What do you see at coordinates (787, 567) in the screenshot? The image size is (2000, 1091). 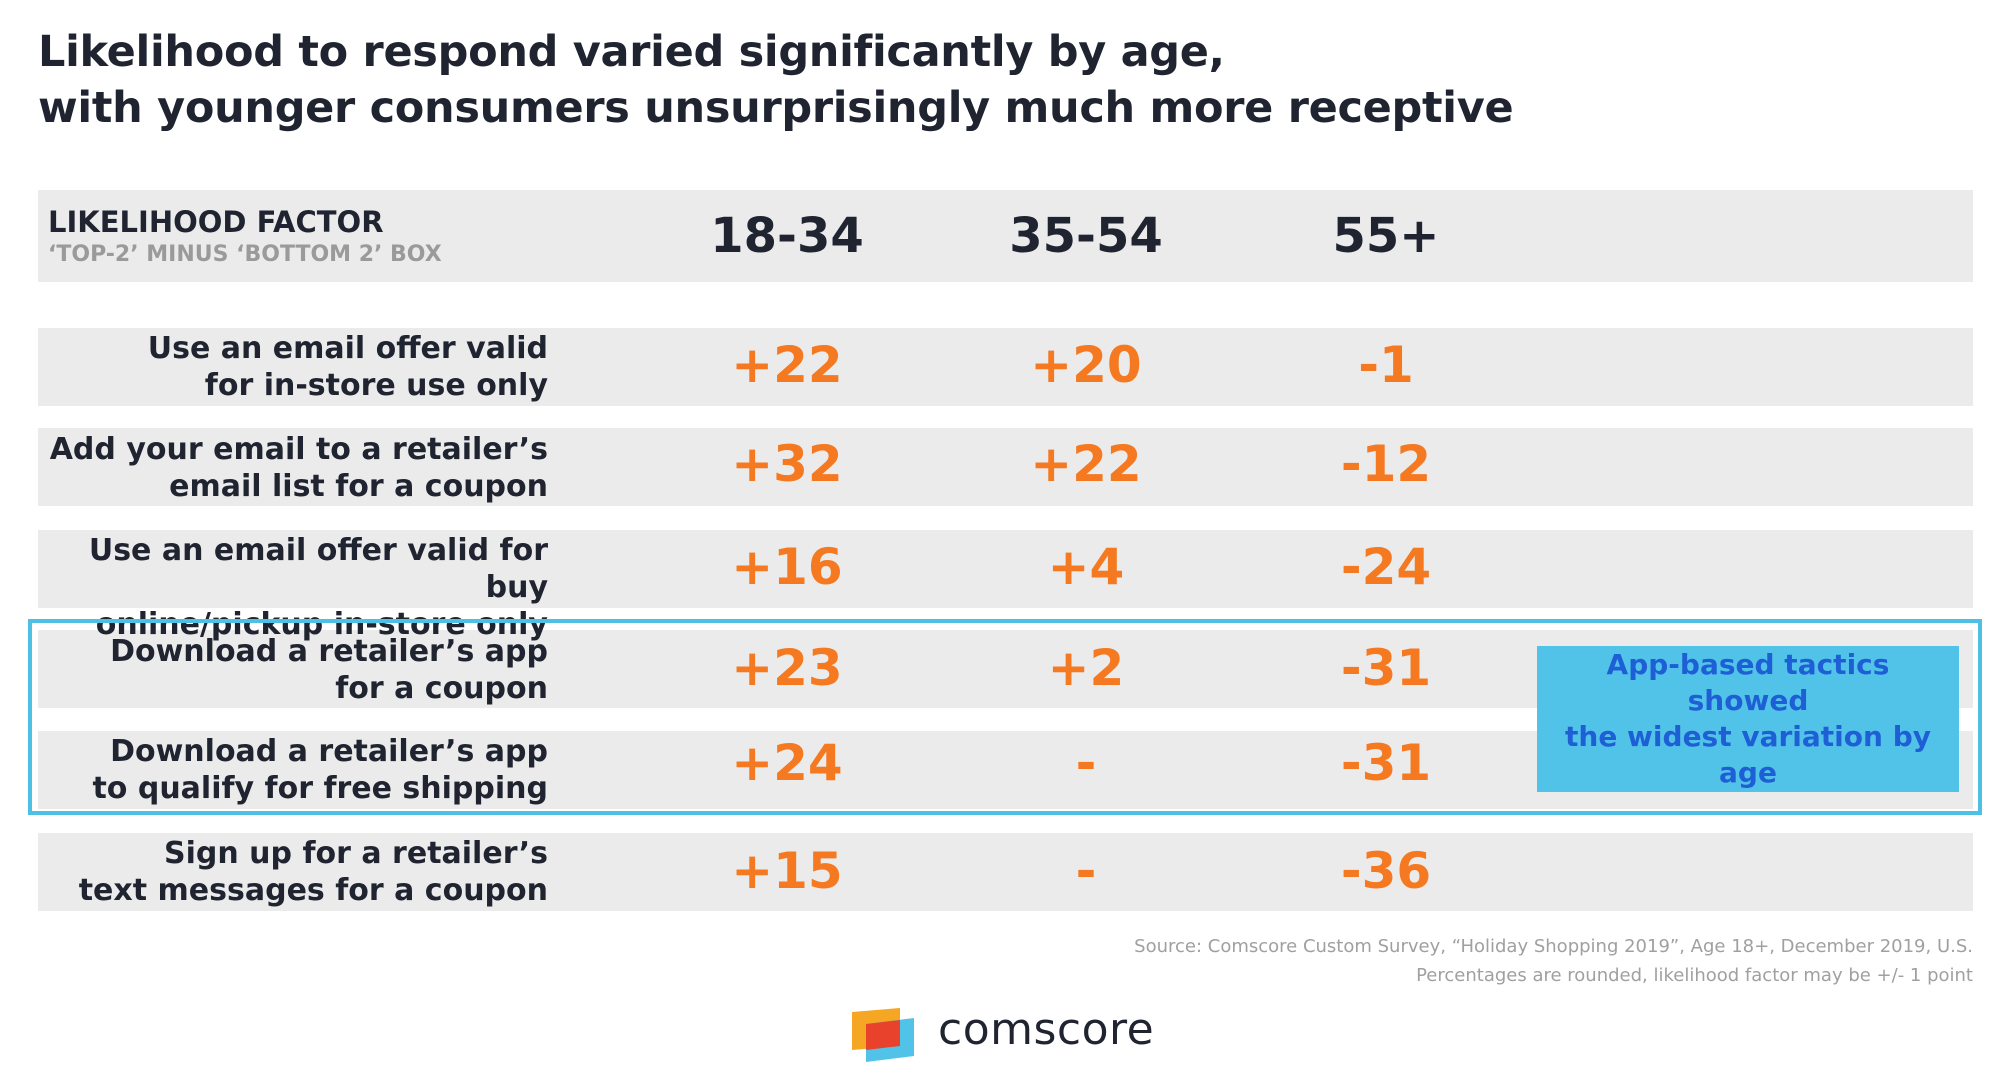 I see `value-r3-18-34: +16` at bounding box center [787, 567].